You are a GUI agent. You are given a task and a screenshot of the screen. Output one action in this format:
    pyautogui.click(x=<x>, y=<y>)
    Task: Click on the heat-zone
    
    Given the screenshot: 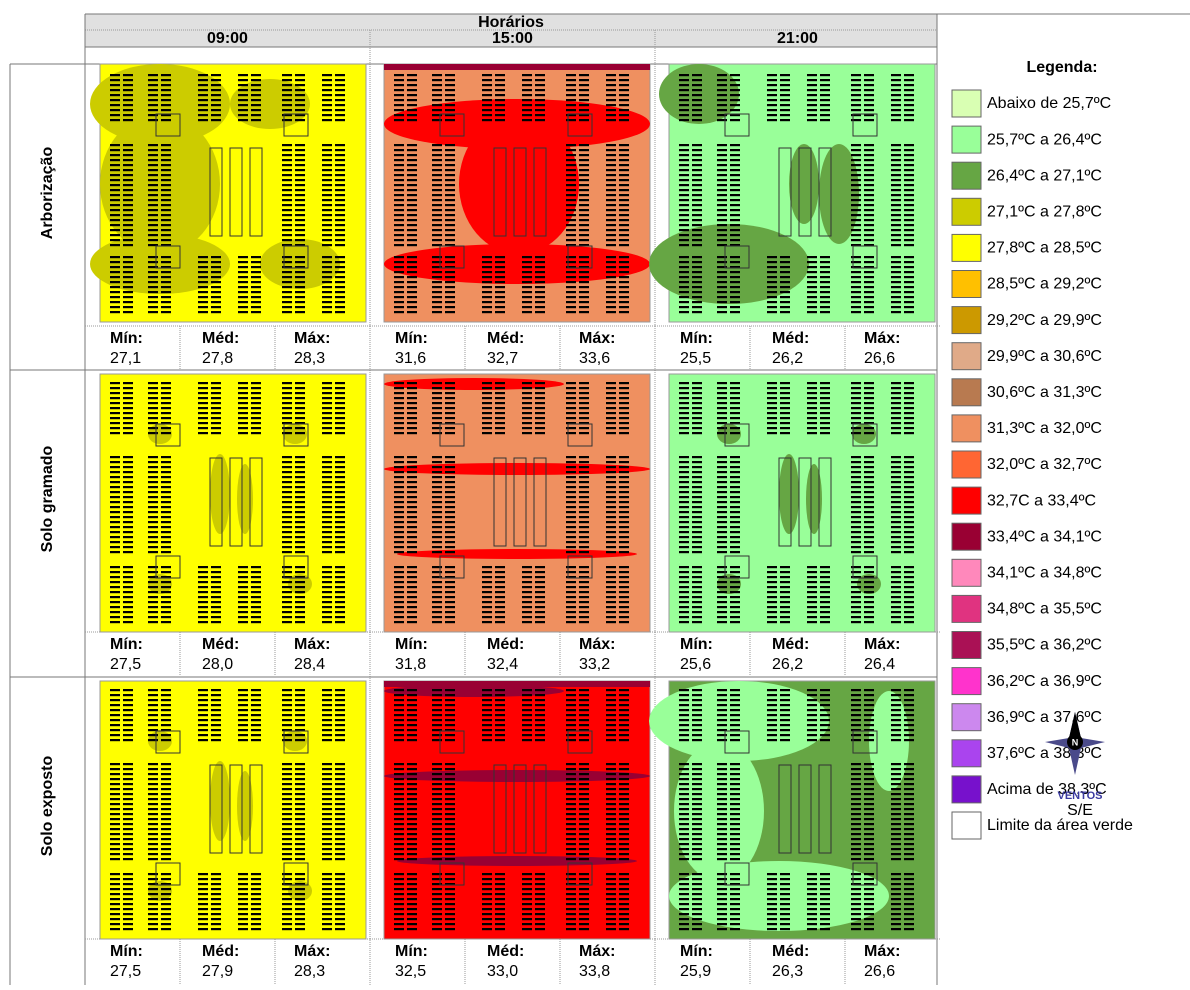 What is the action you would take?
    pyautogui.click(x=300, y=584)
    